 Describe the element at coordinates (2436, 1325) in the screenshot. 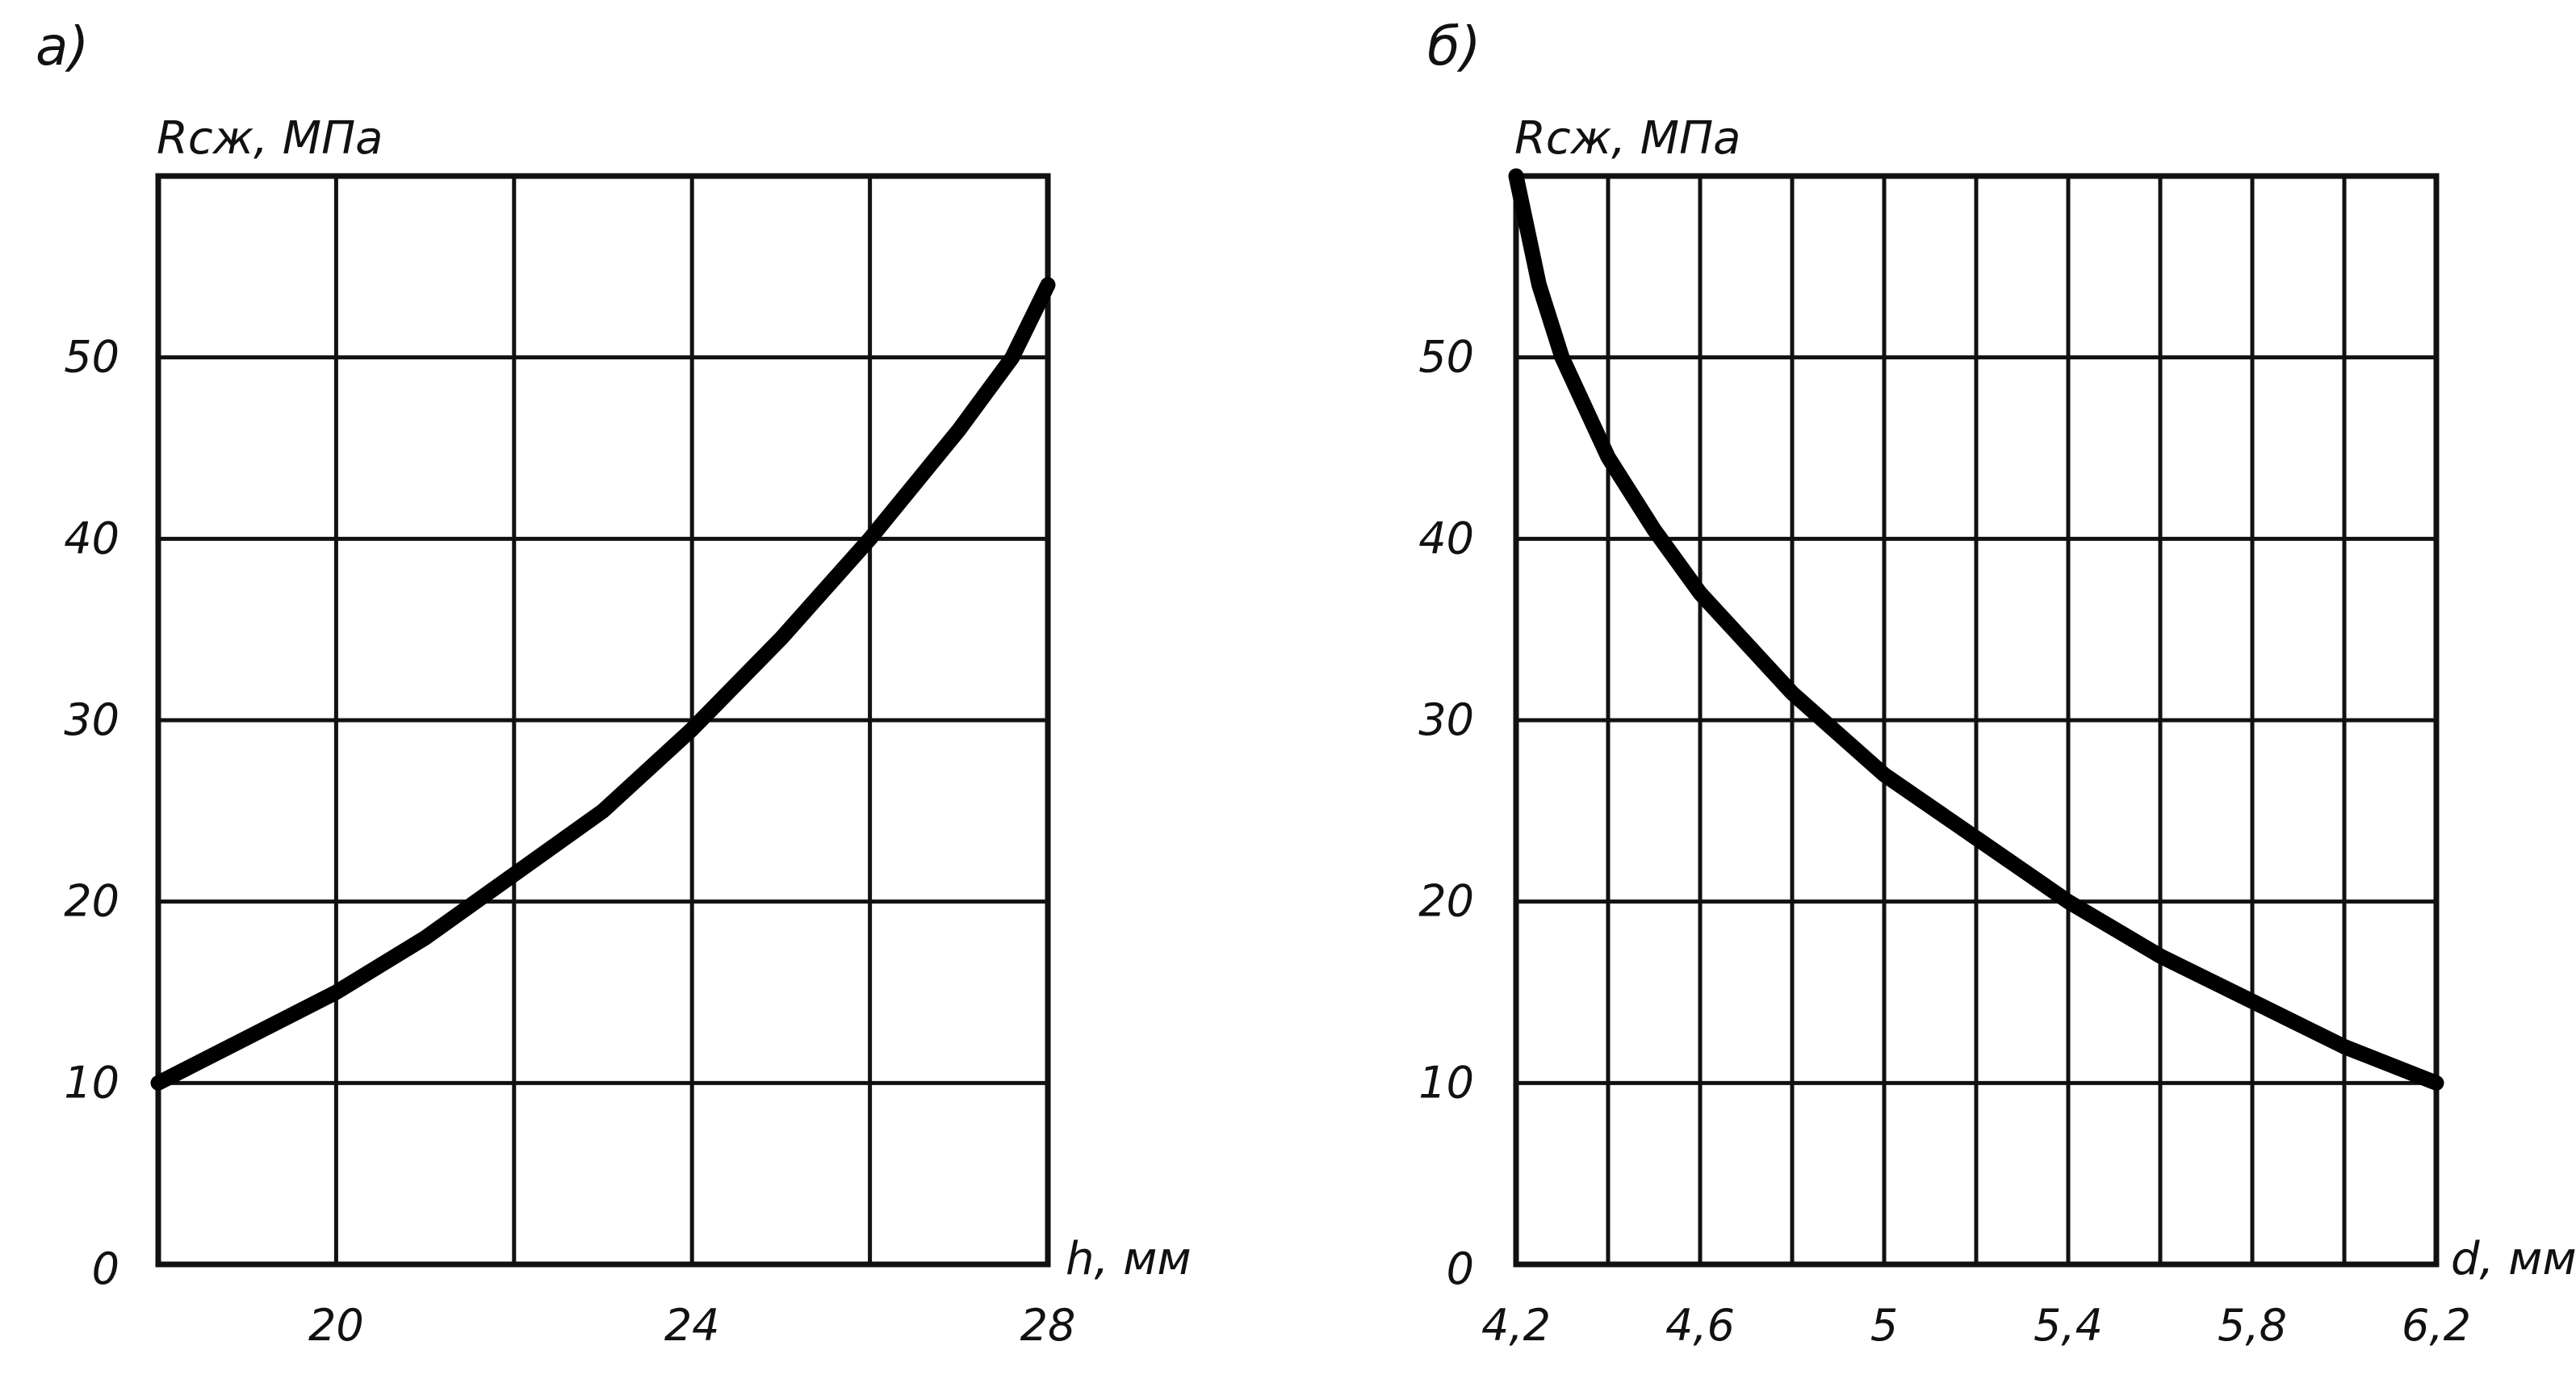

I see `x-tick-label: 6,2` at that location.